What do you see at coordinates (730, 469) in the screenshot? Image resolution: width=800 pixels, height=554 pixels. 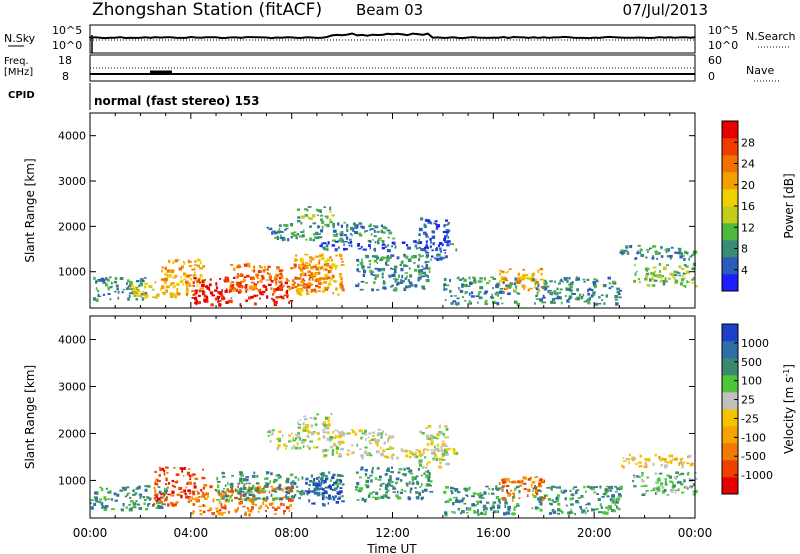 I see `colorbar-swatch` at bounding box center [730, 469].